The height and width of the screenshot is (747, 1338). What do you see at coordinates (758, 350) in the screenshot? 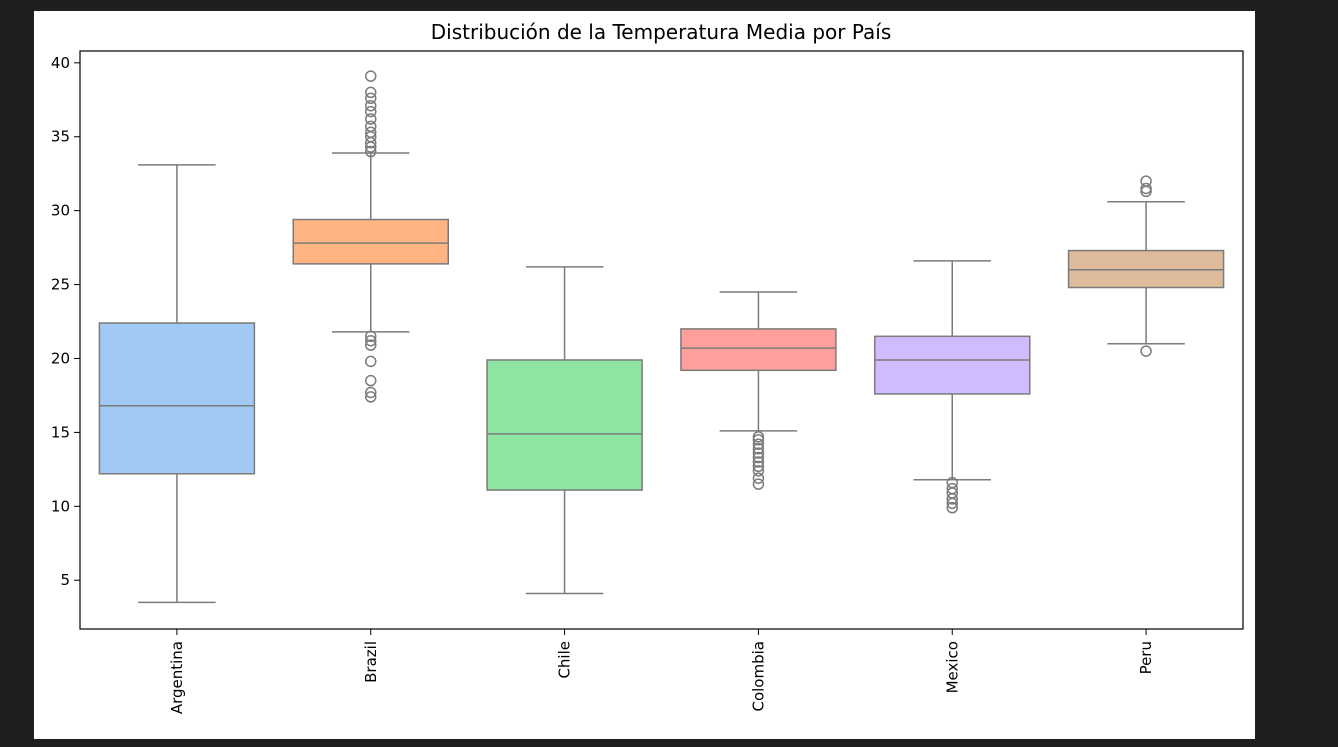
I see `box-colombia` at bounding box center [758, 350].